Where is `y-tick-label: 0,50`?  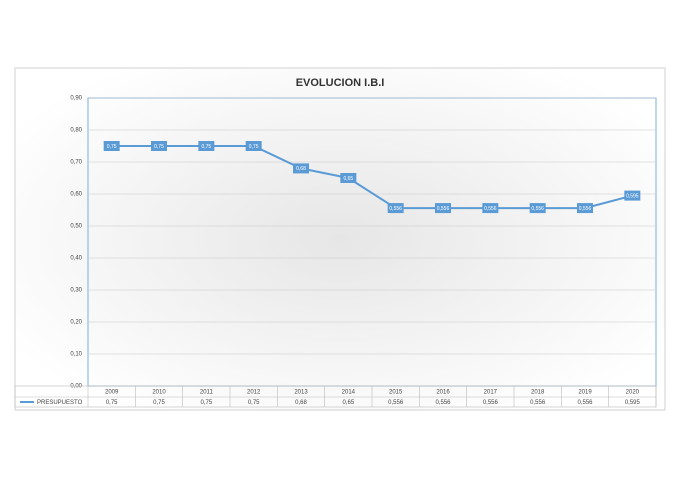
y-tick-label: 0,50 is located at coordinates (76, 227).